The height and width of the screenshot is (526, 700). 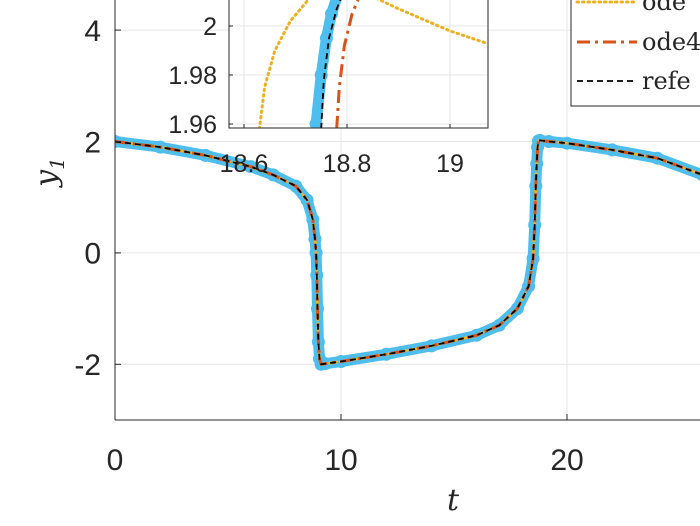 I want to click on y-axis-label-subscript: 1, so click(x=57, y=163).